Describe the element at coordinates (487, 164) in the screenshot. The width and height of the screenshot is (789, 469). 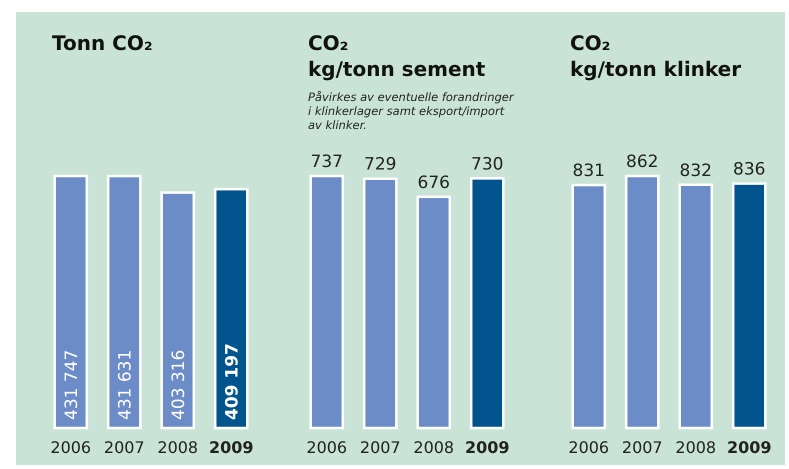
I see `data-label: 730` at that location.